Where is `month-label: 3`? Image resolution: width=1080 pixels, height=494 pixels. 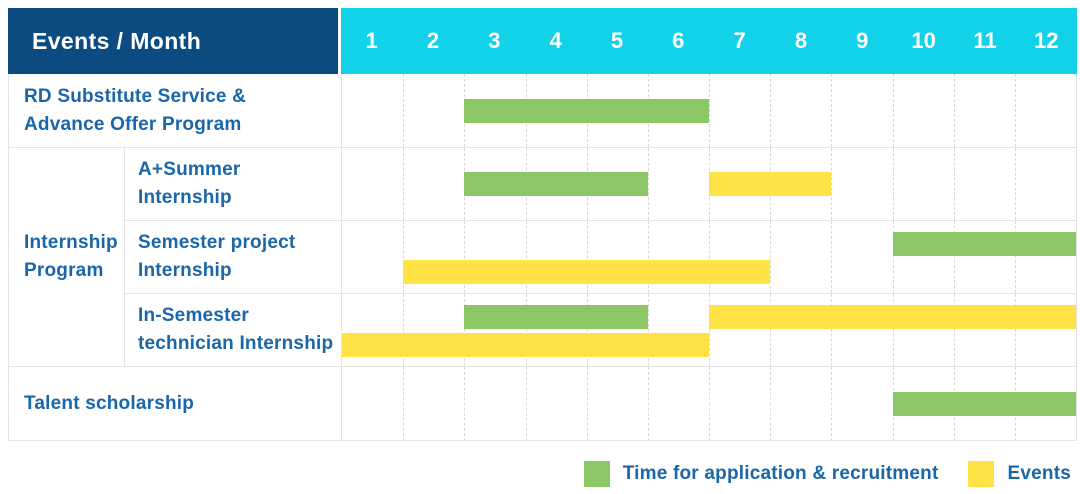
month-label: 3 is located at coordinates (494, 40).